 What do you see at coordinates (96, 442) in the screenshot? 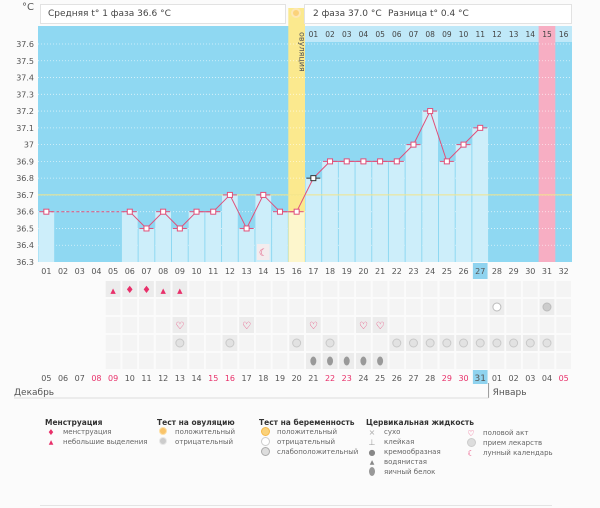
I see `legend-item: ▲ небольшие выделения` at bounding box center [96, 442].